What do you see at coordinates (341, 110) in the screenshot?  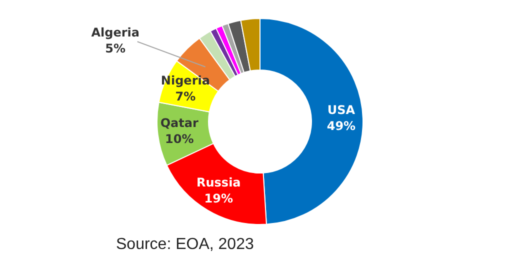 I see `slice-label: USA` at bounding box center [341, 110].